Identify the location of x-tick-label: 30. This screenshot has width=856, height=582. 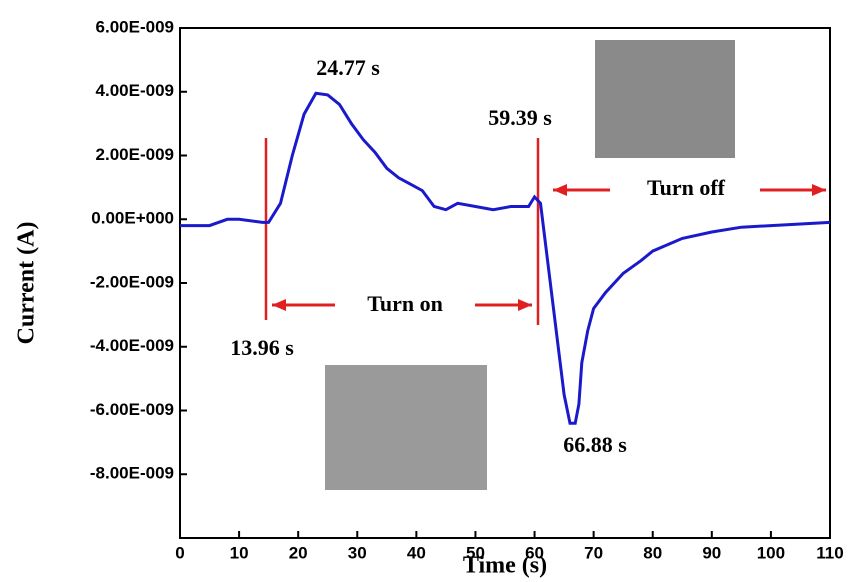
(357, 552).